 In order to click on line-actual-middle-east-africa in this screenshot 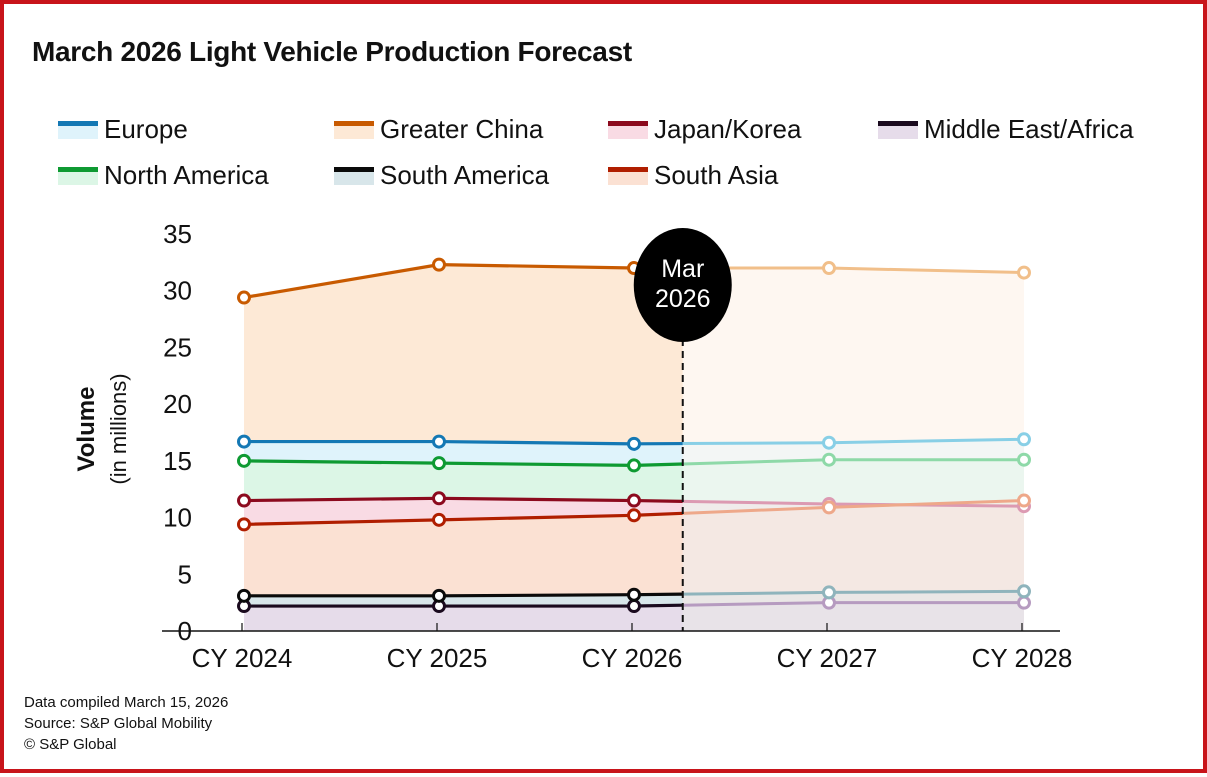, I will do `click(463, 605)`.